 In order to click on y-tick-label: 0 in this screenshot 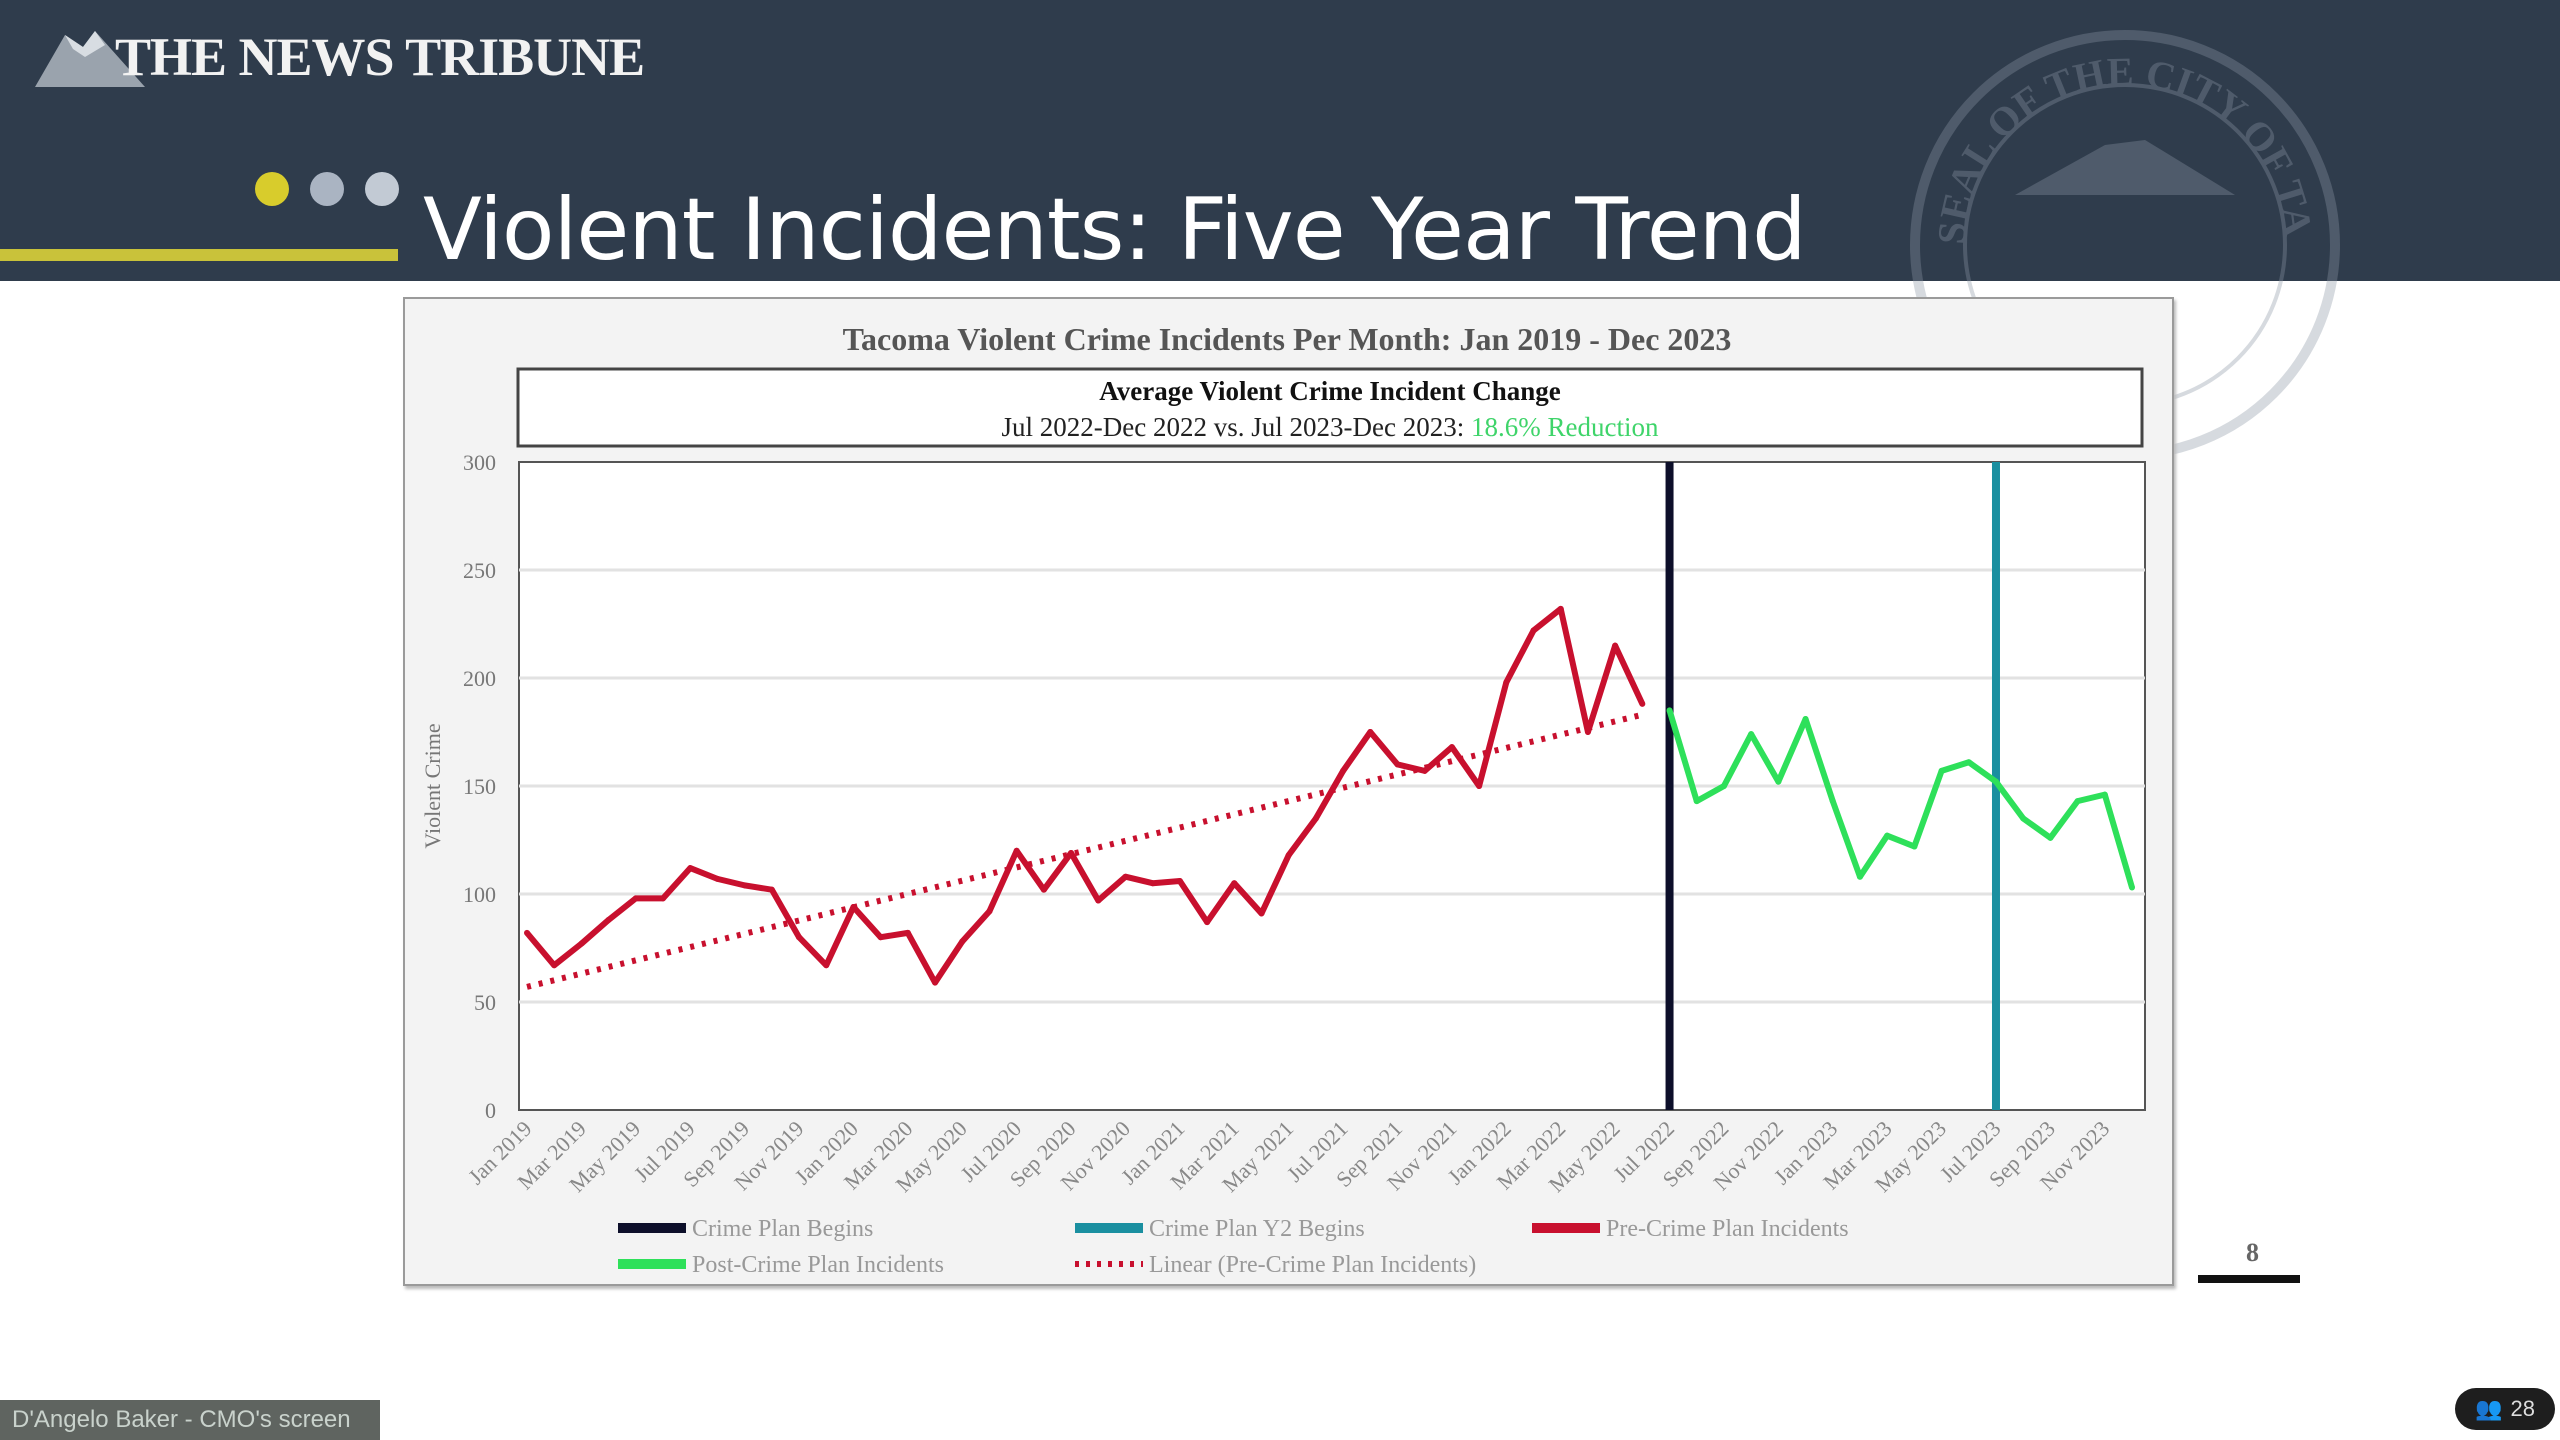, I will do `click(490, 1110)`.